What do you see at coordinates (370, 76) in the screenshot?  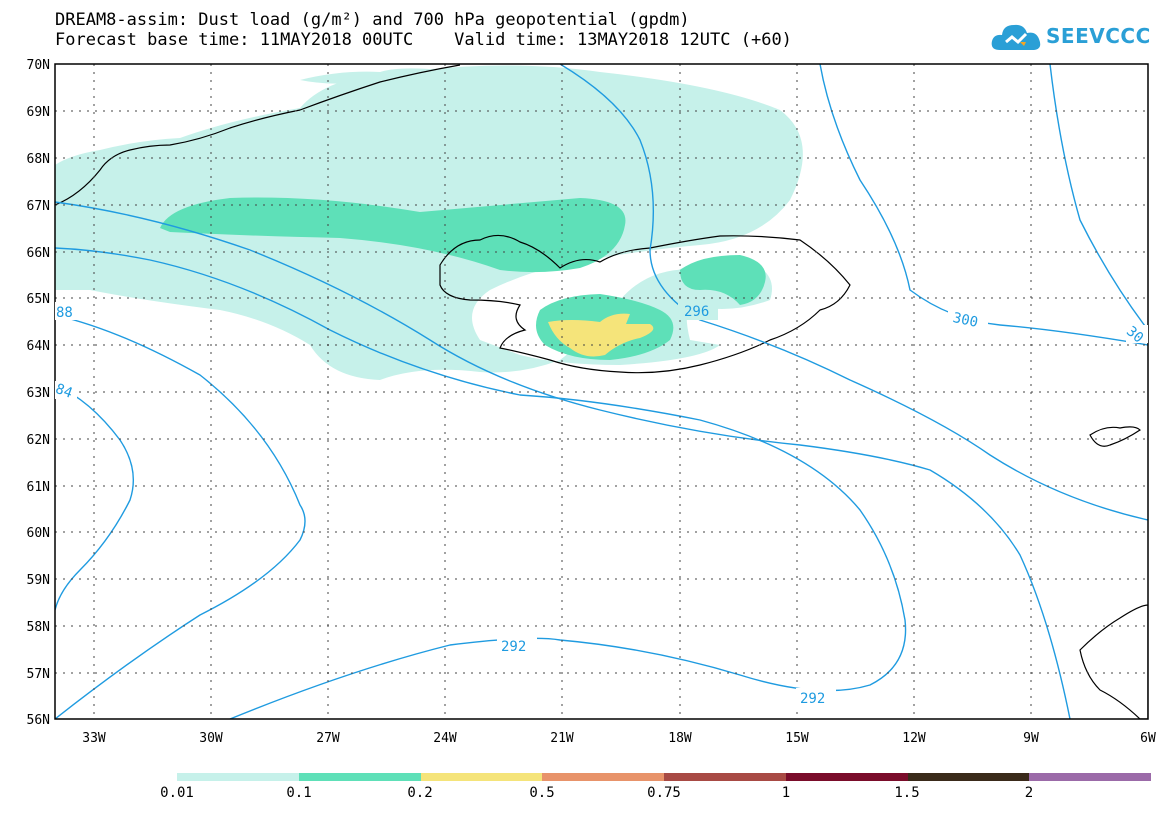 I see `dust-area-light-north` at bounding box center [370, 76].